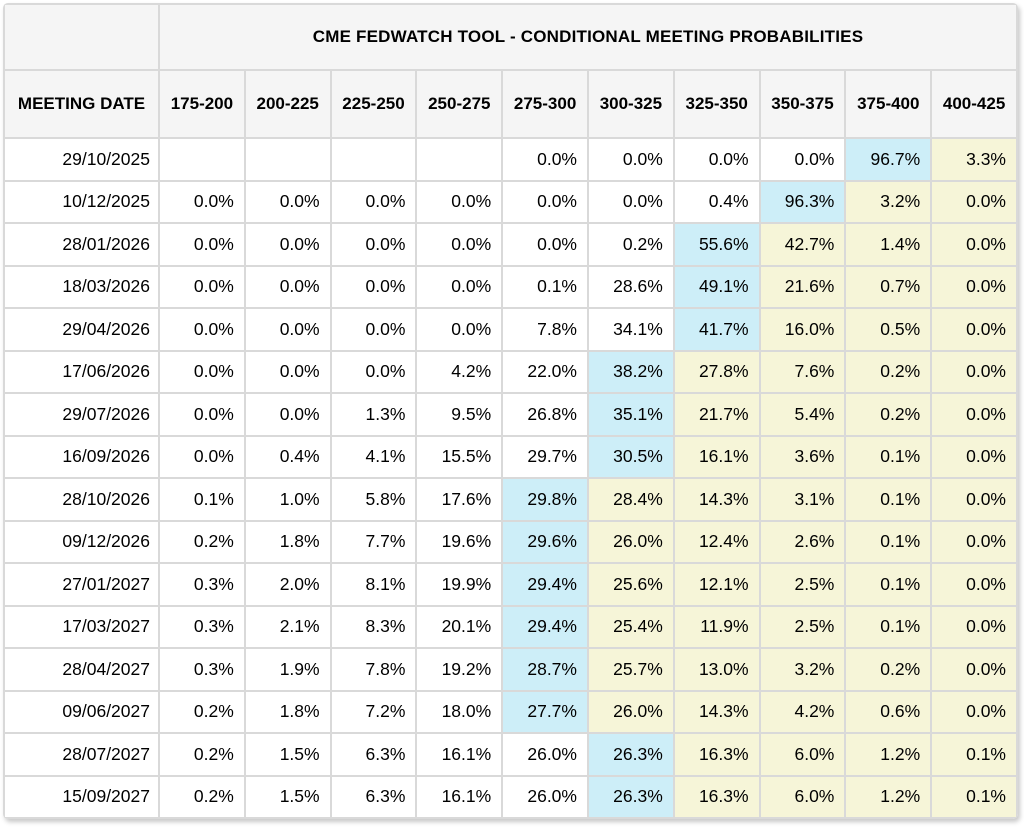  I want to click on meeting-date-cell: 10/12/2025, so click(81, 201).